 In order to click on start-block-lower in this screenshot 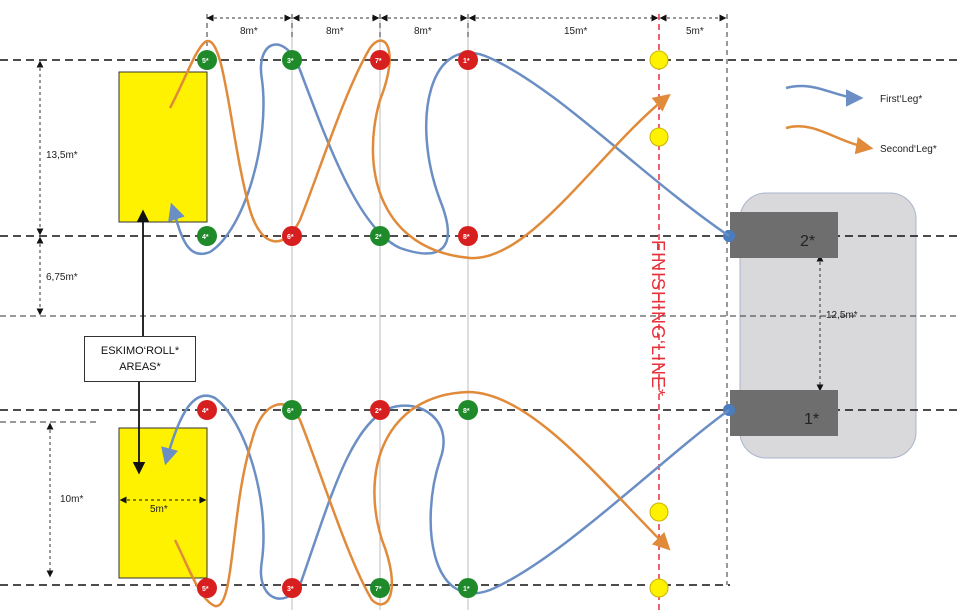, I will do `click(784, 413)`.